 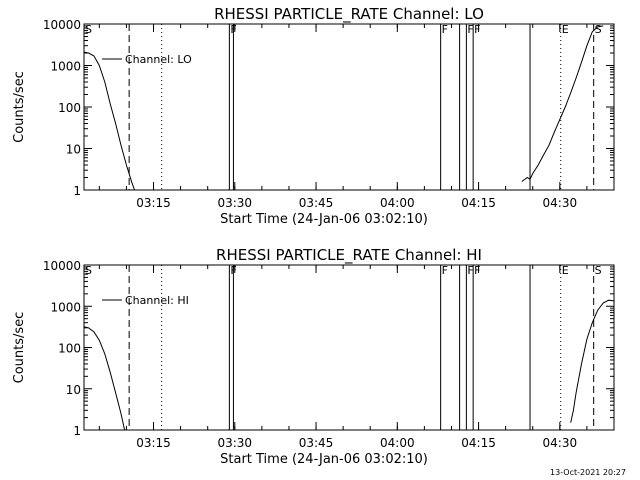 What do you see at coordinates (349, 14) in the screenshot?
I see `chart-title: RHESSI PARTICLE_RATE Channel: LO` at bounding box center [349, 14].